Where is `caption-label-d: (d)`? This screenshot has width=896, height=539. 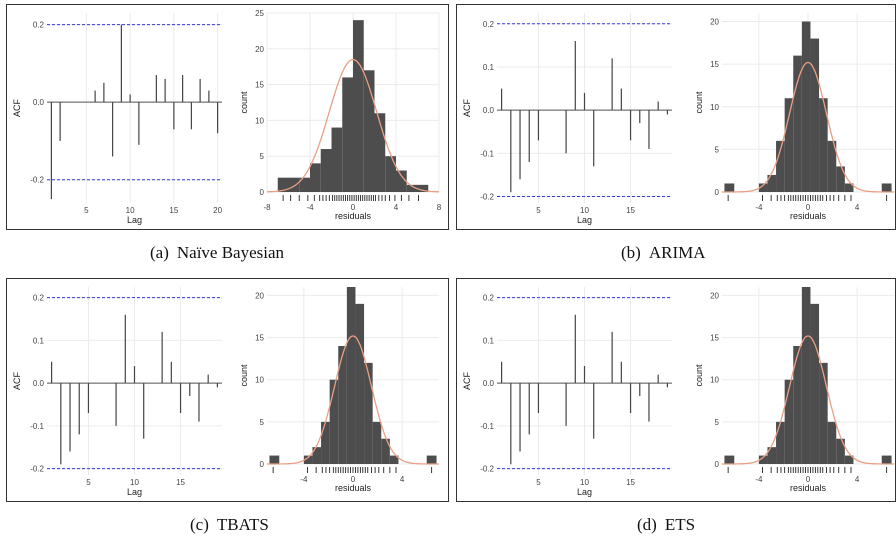 caption-label-d: (d) is located at coordinates (647, 524).